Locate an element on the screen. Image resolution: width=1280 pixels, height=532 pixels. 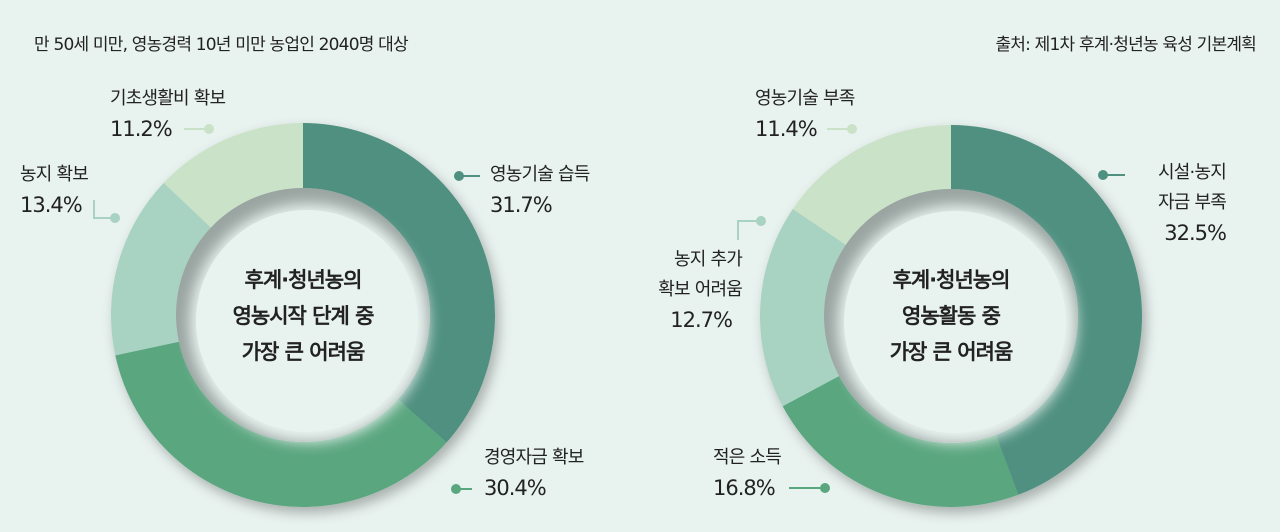
label-category: 시설·농지 is located at coordinates (1192, 172).